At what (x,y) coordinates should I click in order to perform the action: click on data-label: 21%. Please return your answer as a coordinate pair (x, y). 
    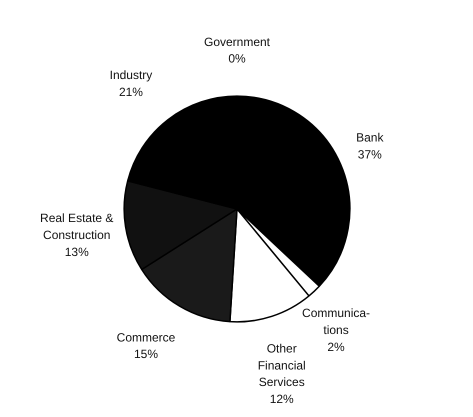
    Looking at the image, I should click on (131, 91).